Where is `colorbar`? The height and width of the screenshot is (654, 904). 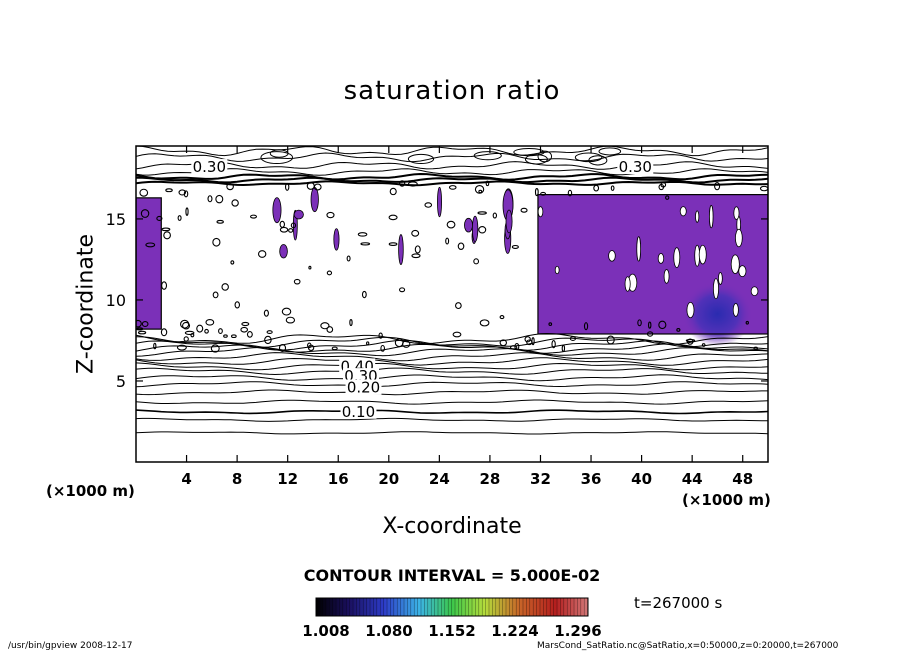 colorbar is located at coordinates (452, 607).